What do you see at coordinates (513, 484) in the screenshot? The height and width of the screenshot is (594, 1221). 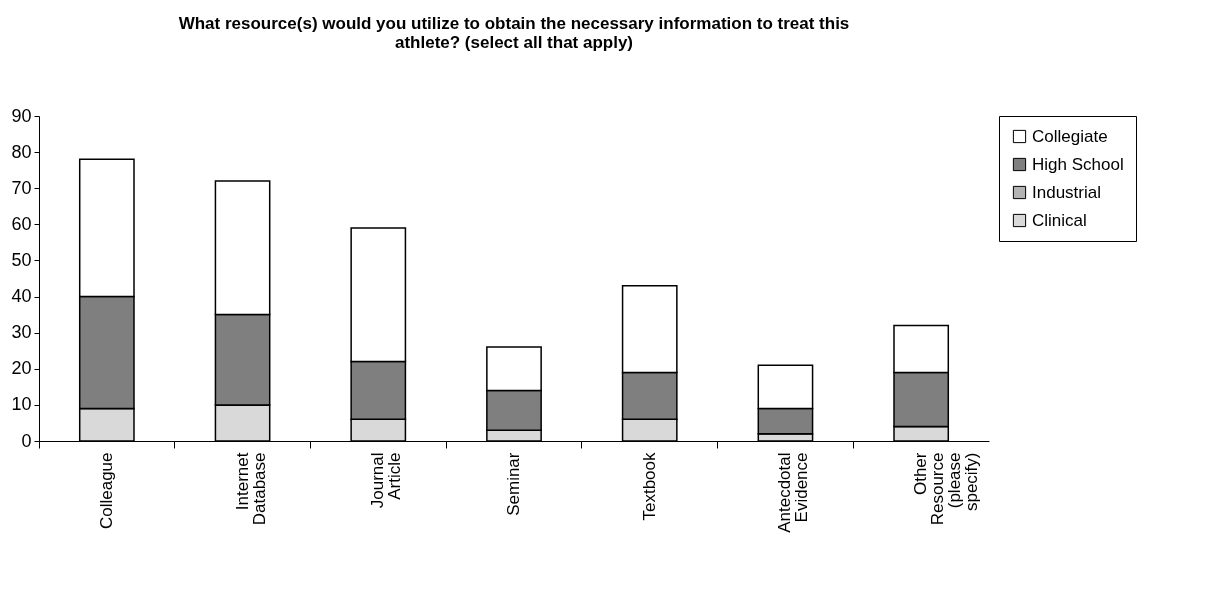 I see `x-tick-label: Seminar` at bounding box center [513, 484].